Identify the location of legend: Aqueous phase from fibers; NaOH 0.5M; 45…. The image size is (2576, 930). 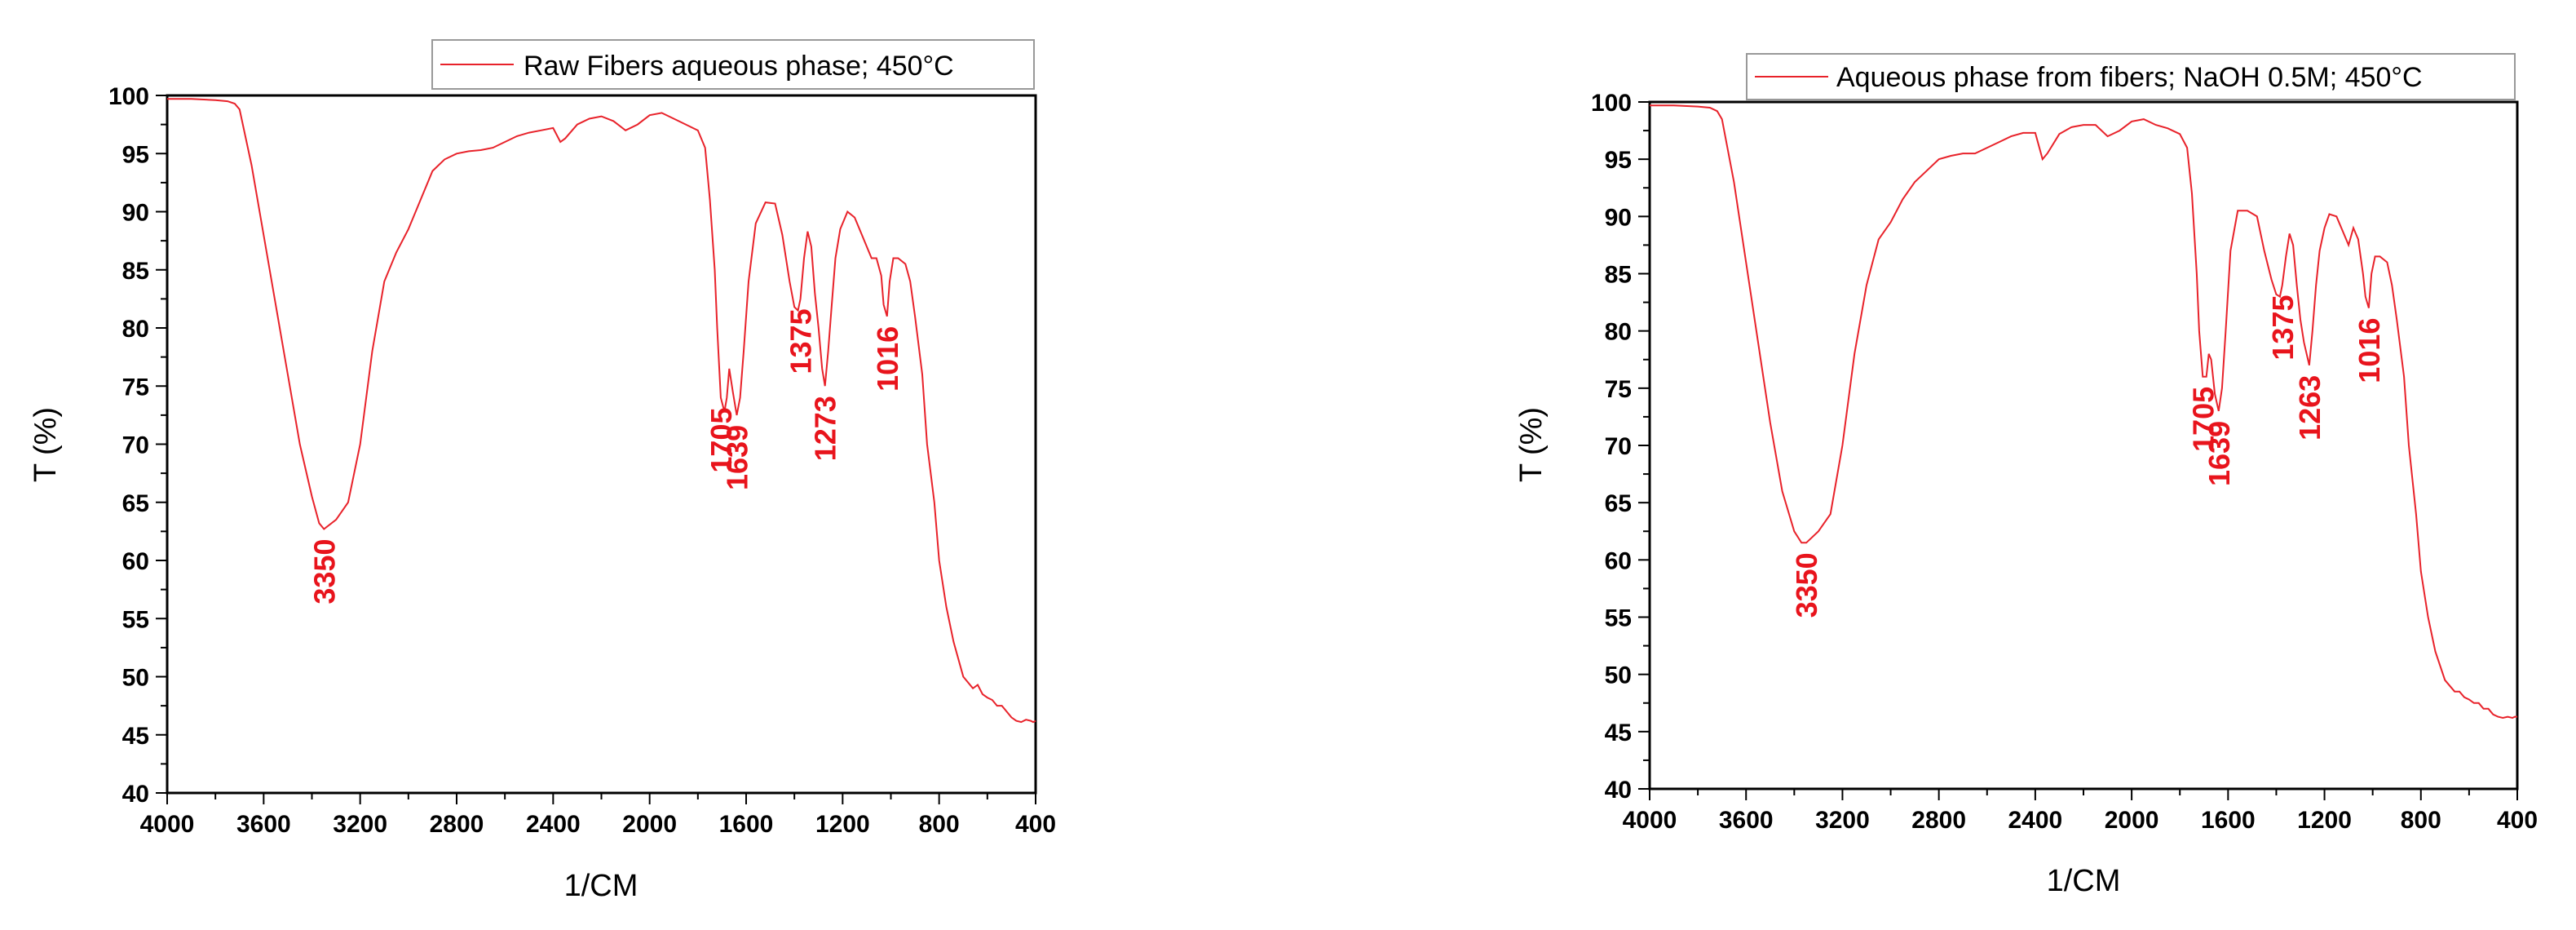
(2131, 76).